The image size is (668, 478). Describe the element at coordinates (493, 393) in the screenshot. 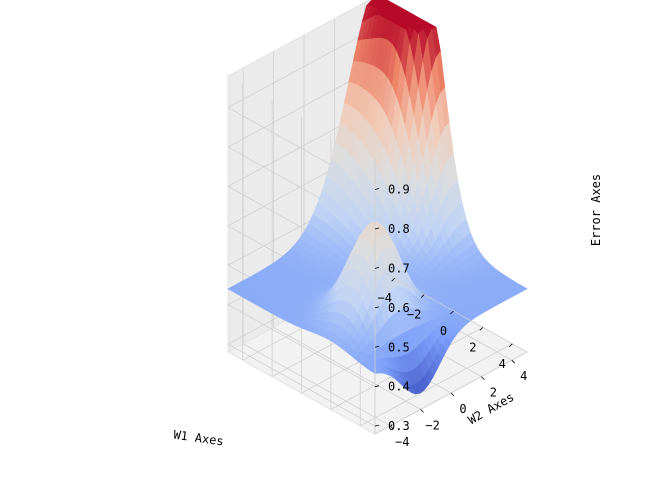

I see `y-tick-label: 2` at that location.